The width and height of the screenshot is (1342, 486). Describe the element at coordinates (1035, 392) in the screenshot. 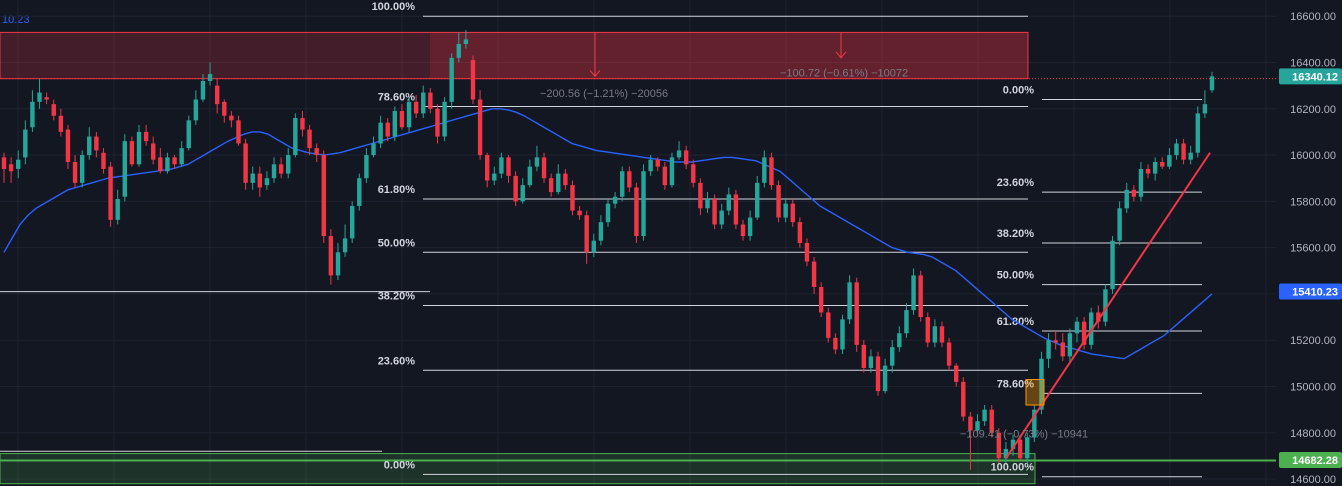

I see `measure-box` at that location.